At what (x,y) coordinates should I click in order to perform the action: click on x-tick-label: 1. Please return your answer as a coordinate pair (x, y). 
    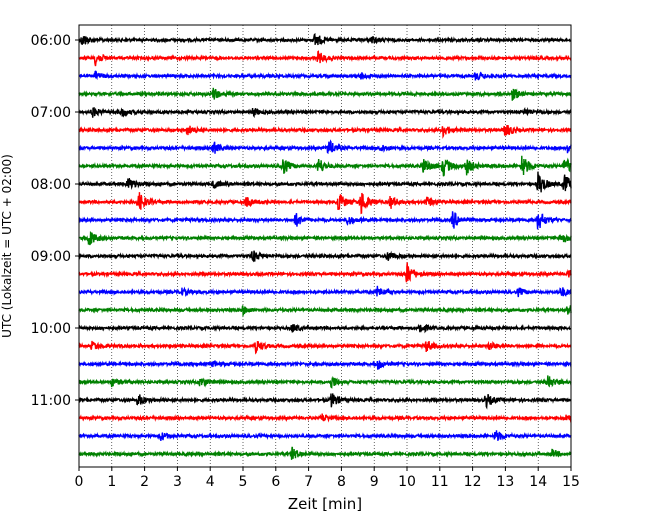
    Looking at the image, I should click on (111, 482).